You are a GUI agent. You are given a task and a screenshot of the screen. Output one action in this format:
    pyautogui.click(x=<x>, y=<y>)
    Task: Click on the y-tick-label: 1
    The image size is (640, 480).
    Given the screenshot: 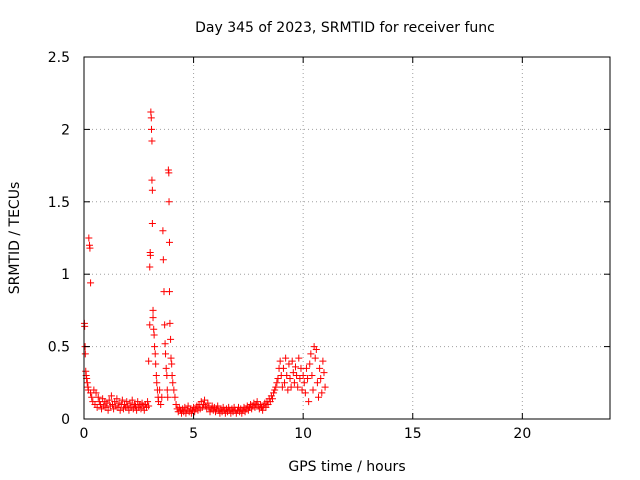 What is the action you would take?
    pyautogui.click(x=65, y=275)
    